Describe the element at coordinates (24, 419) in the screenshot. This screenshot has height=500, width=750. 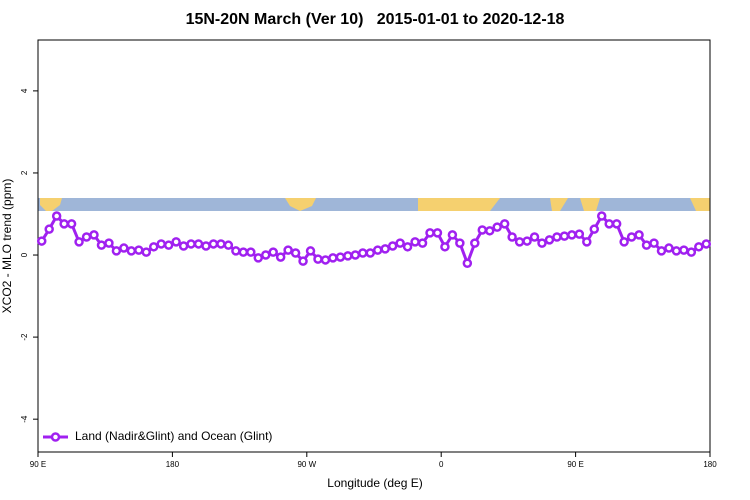
I see `y-tick-label: -4` at that location.